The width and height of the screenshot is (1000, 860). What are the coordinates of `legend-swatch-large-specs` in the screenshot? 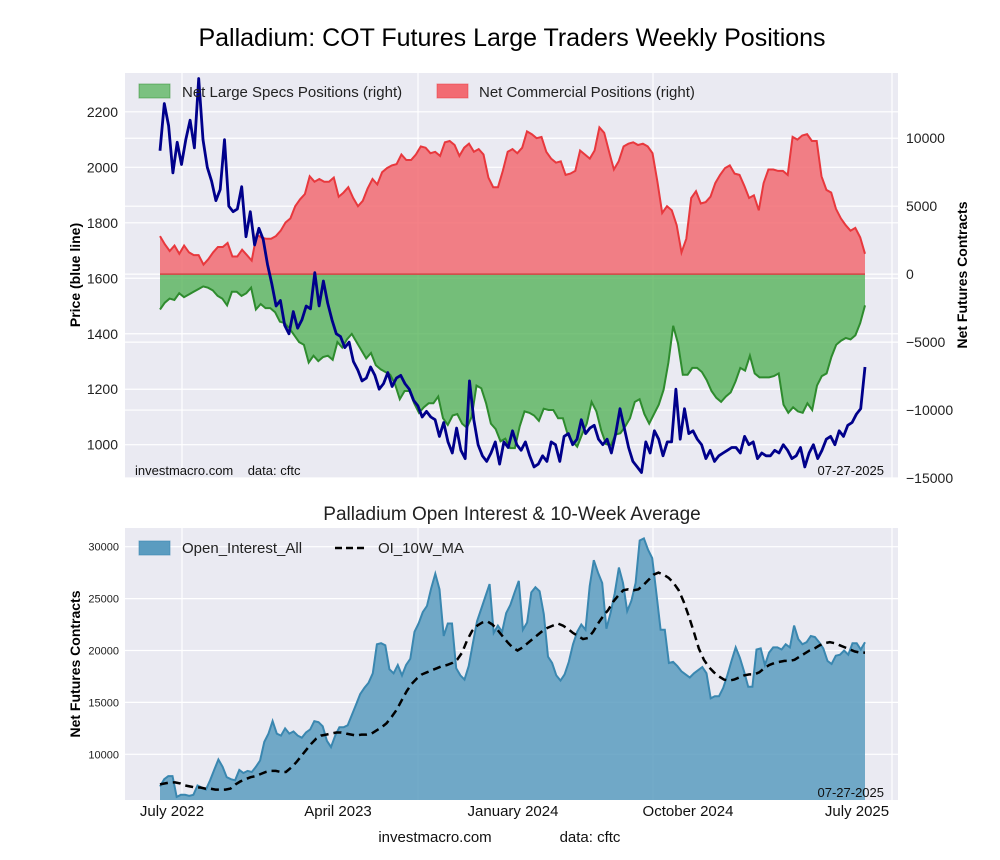 It's located at (154, 91).